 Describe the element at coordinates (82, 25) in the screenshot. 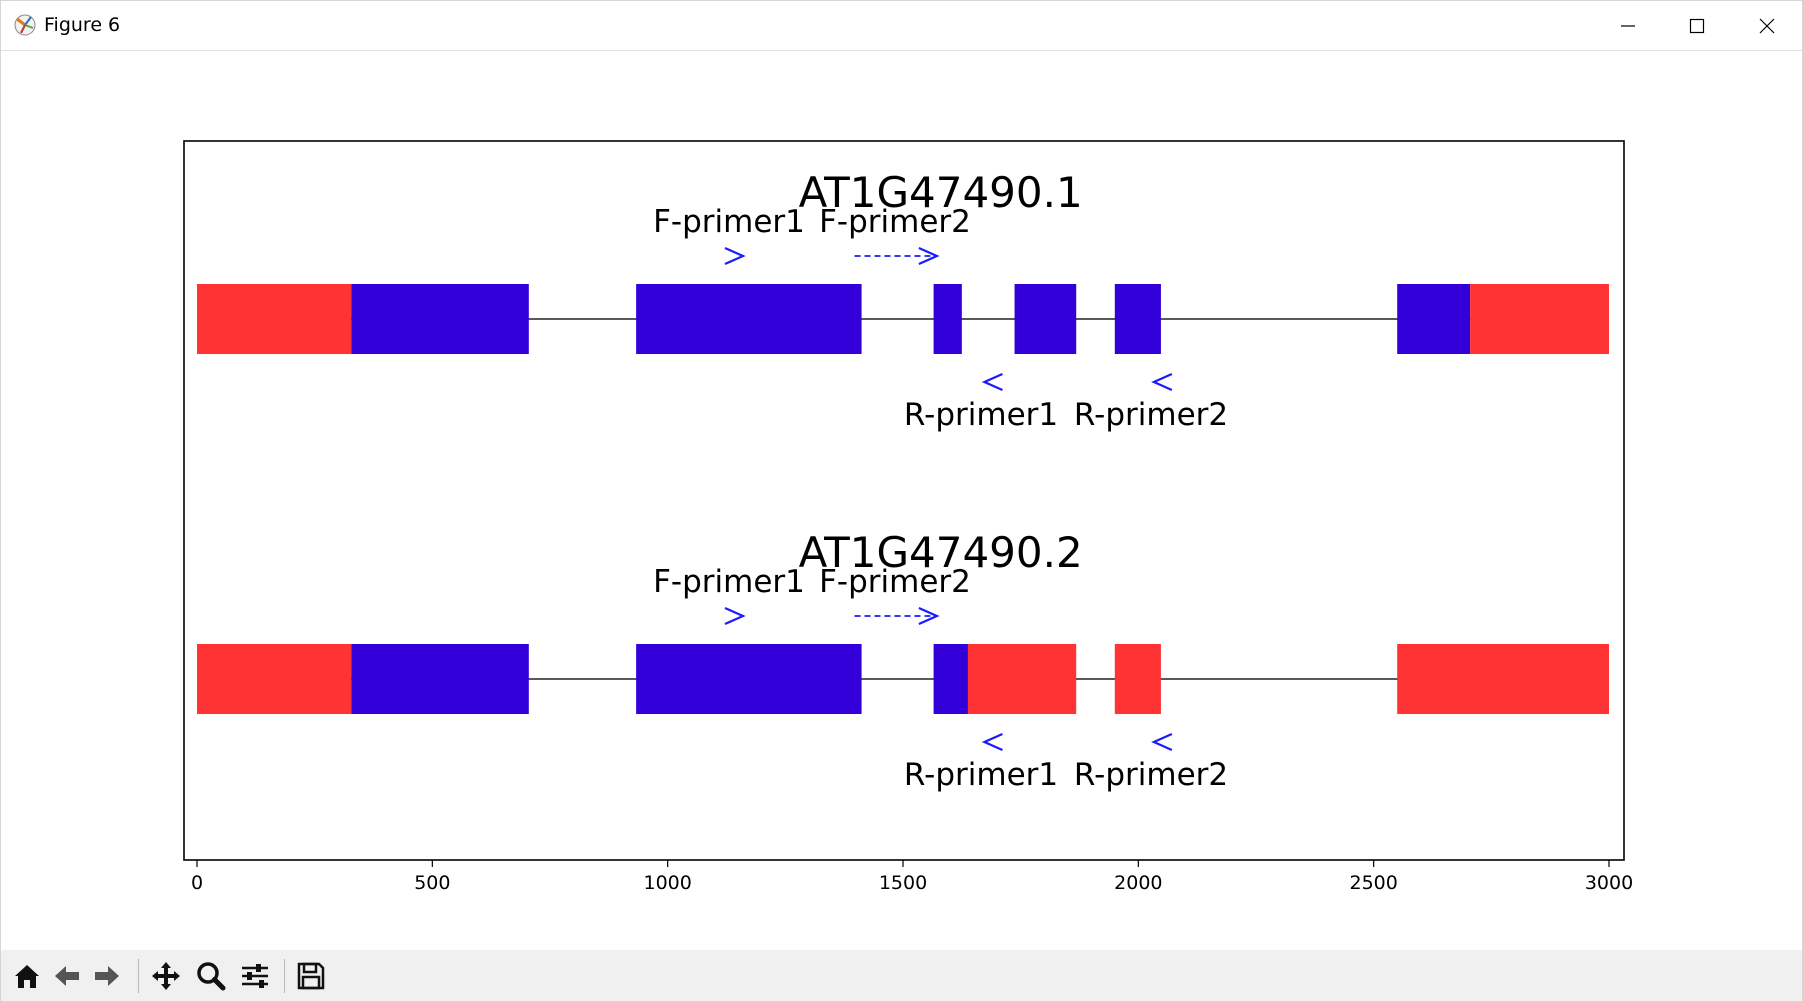

I see `window-title: Figure 6` at that location.